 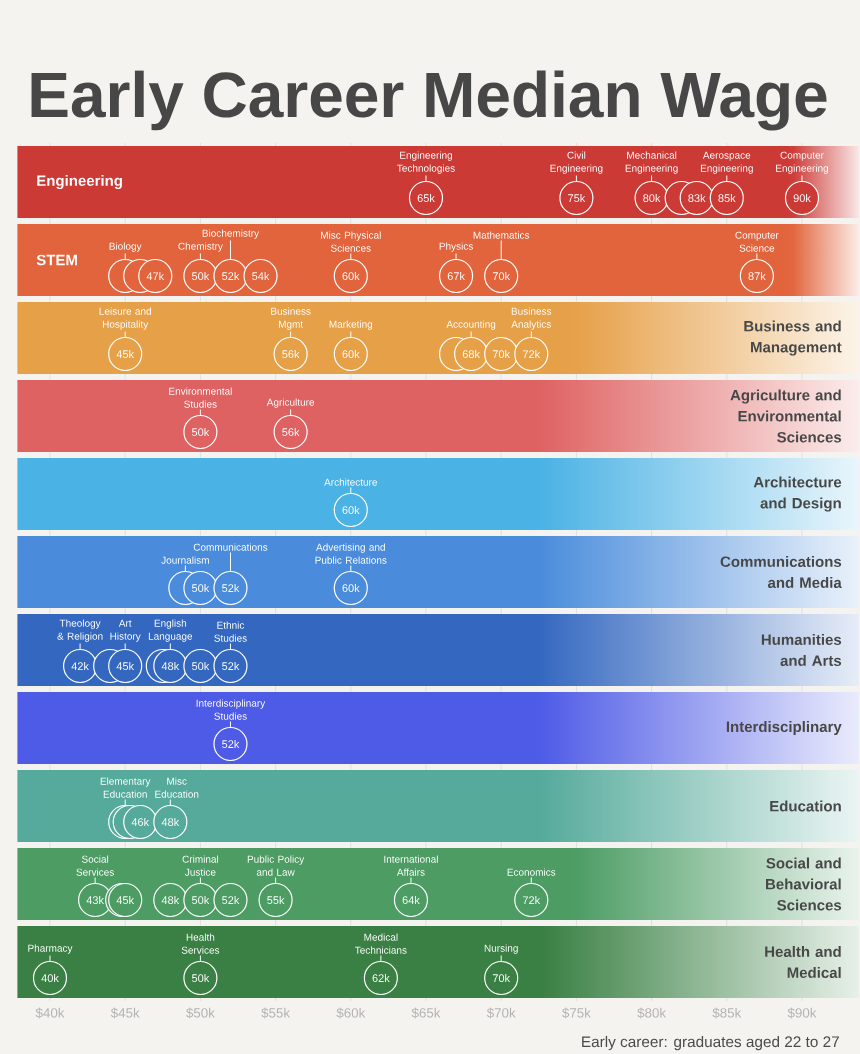 I want to click on x-tick-label: $70k, so click(x=501, y=1013).